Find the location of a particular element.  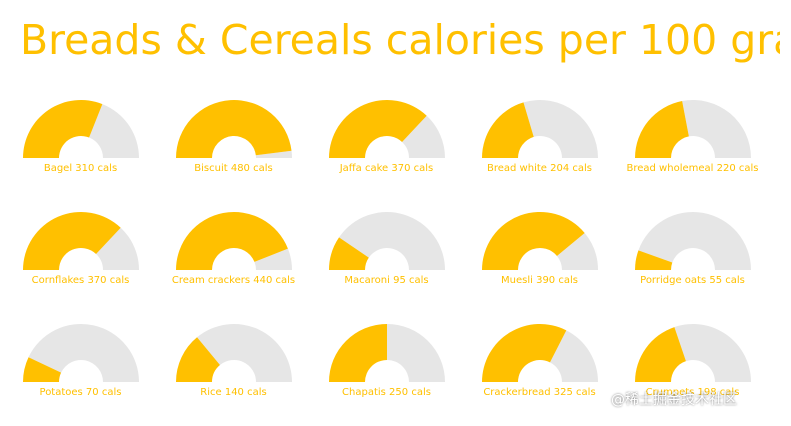

gauge-rice: Rice 140 cals is located at coordinates (233, 366).